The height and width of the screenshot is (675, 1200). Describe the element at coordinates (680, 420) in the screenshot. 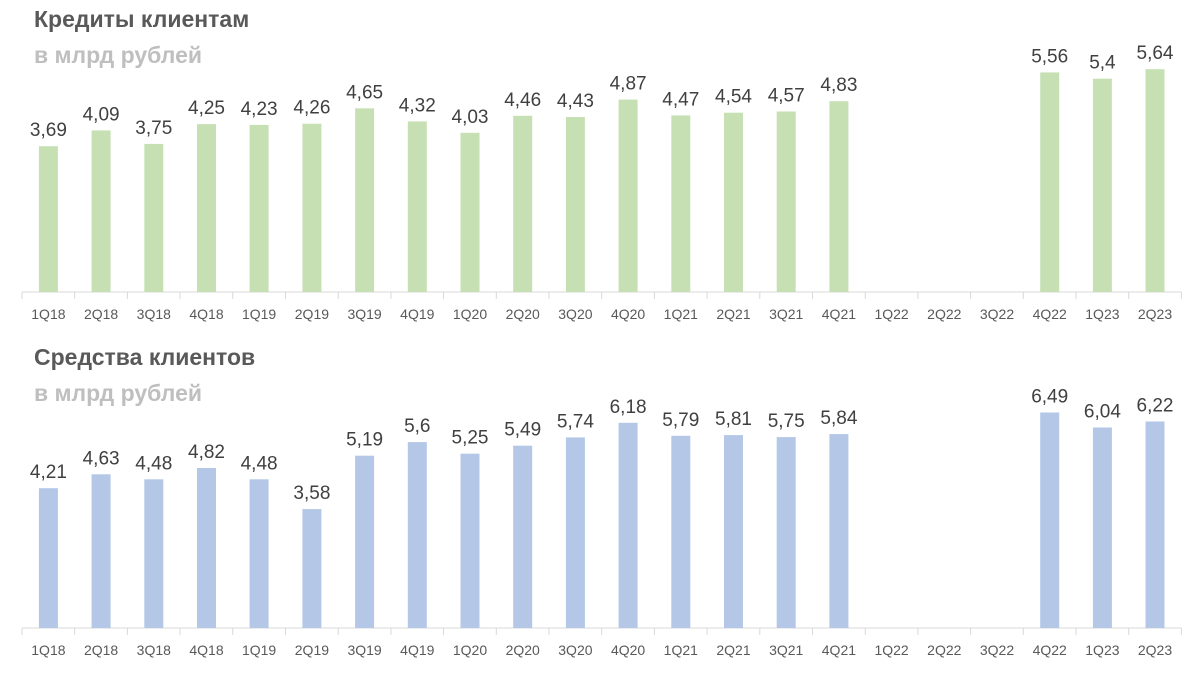

I see `data-label: 5,79` at that location.